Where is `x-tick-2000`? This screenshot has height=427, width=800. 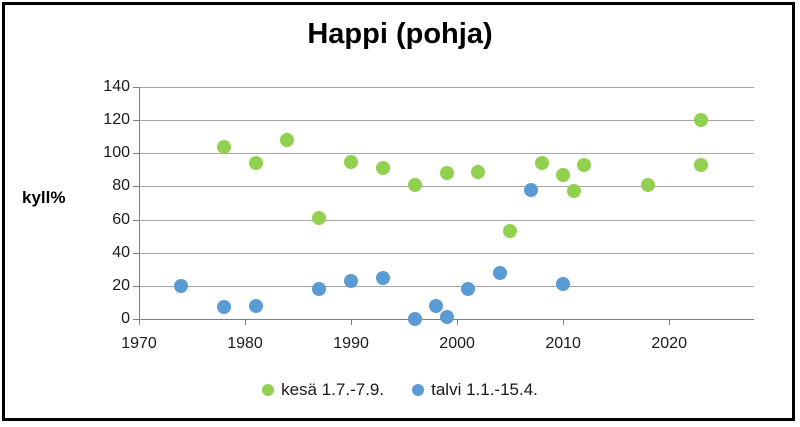 x-tick-2000 is located at coordinates (458, 322).